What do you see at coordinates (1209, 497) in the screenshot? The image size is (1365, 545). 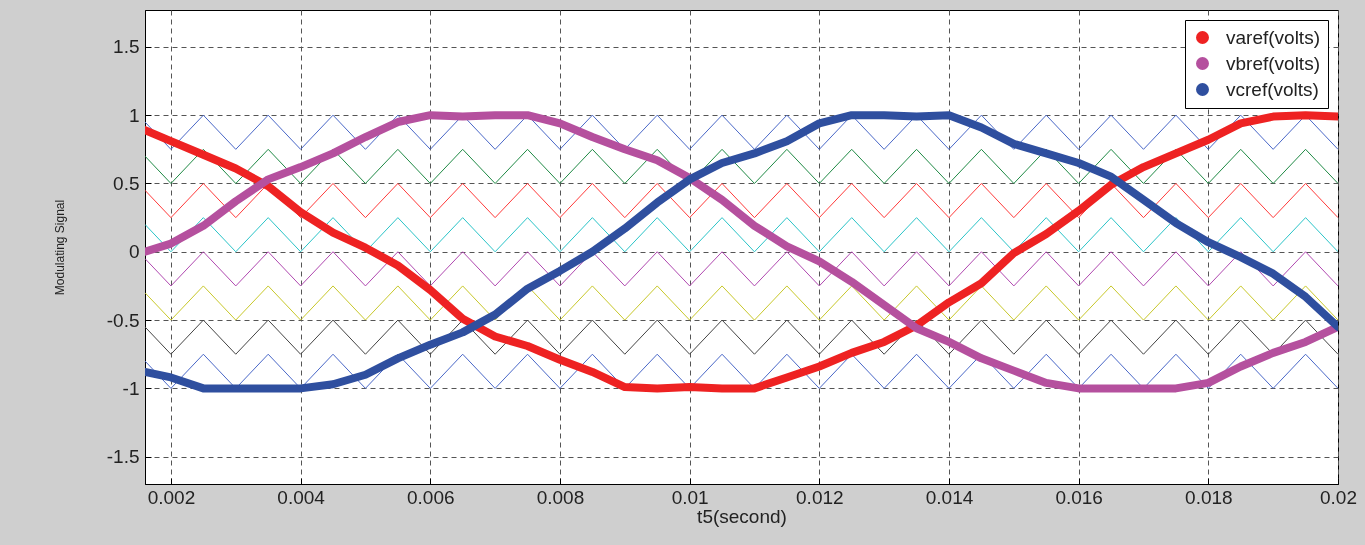 I see `x-tick-label: 0.018` at bounding box center [1209, 497].